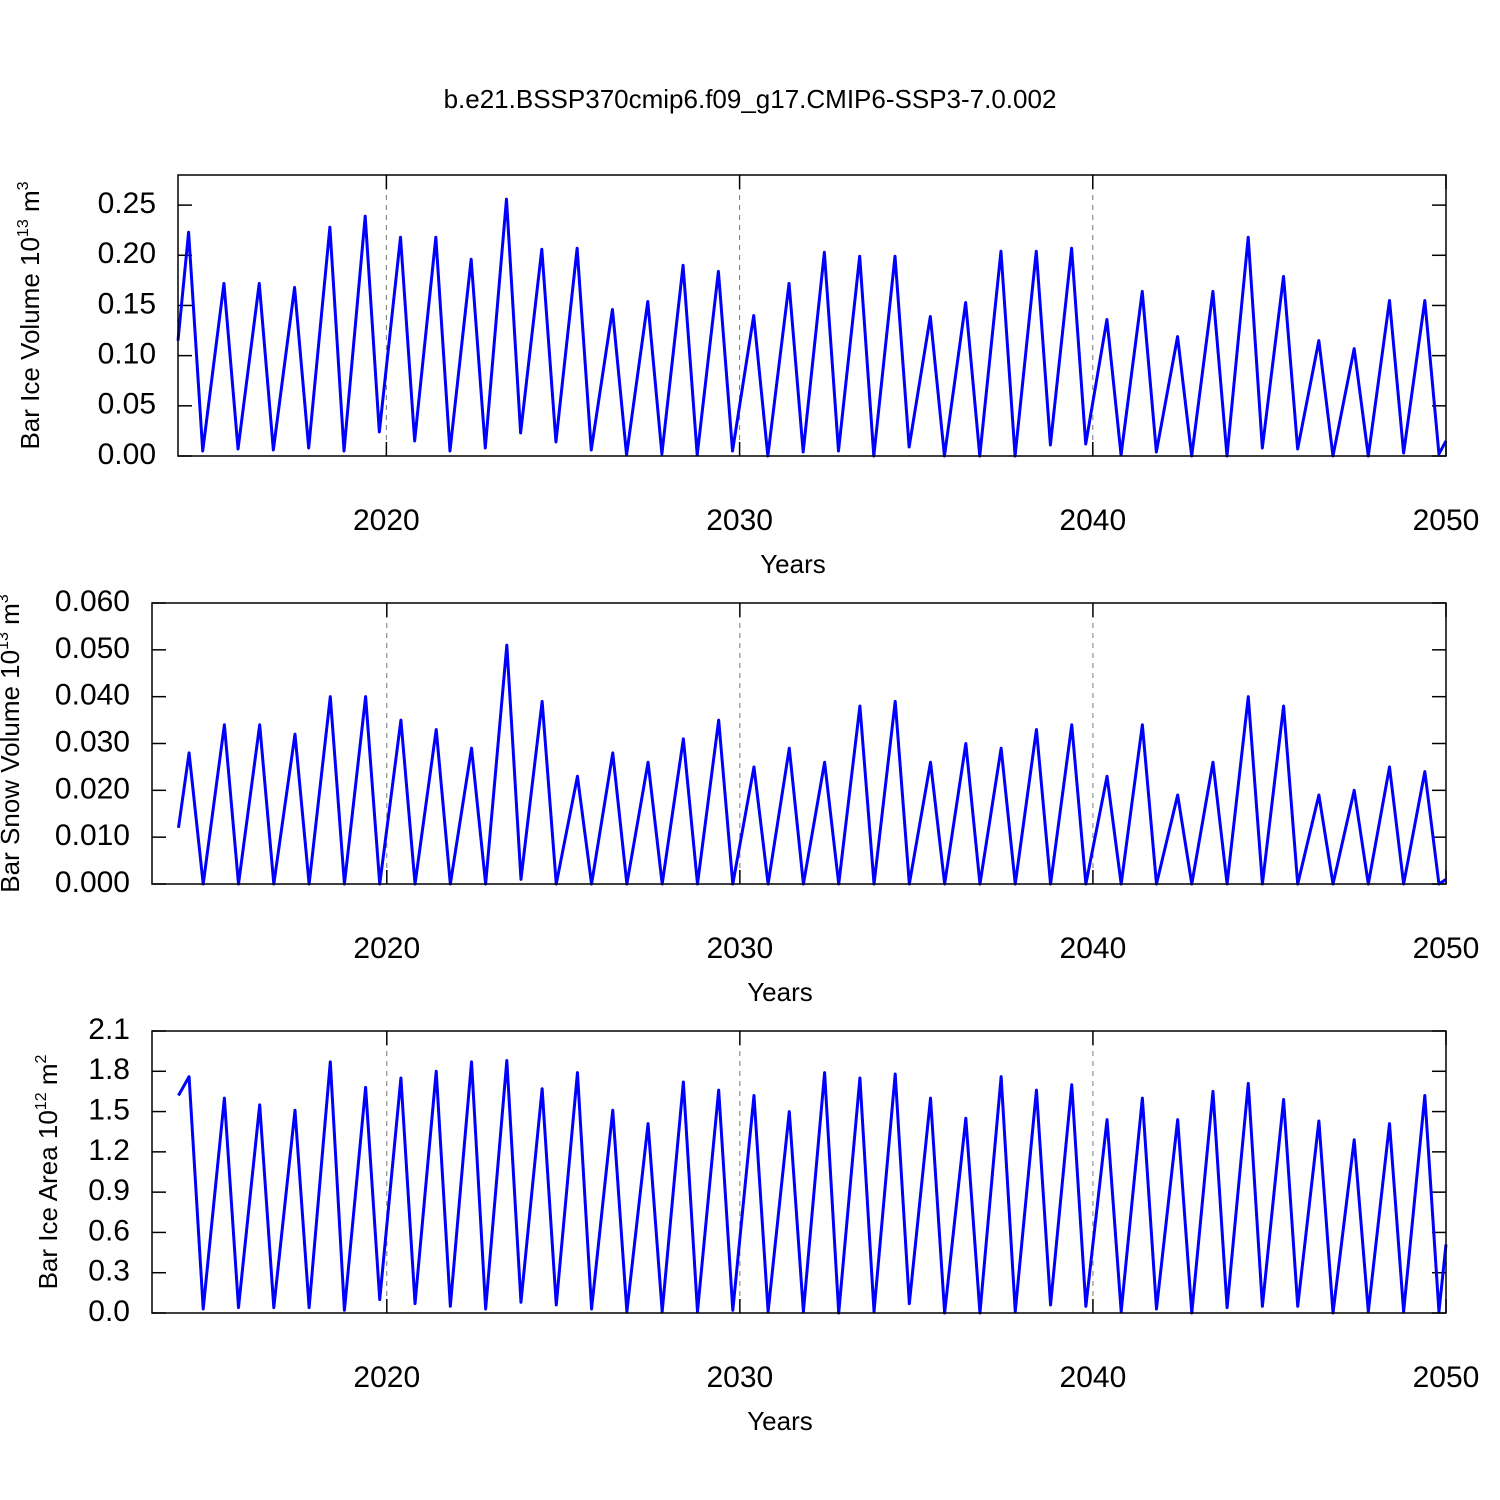 The width and height of the screenshot is (1500, 1500). Describe the element at coordinates (109, 1271) in the screenshot. I see `y-tick-label: 0.3` at that location.